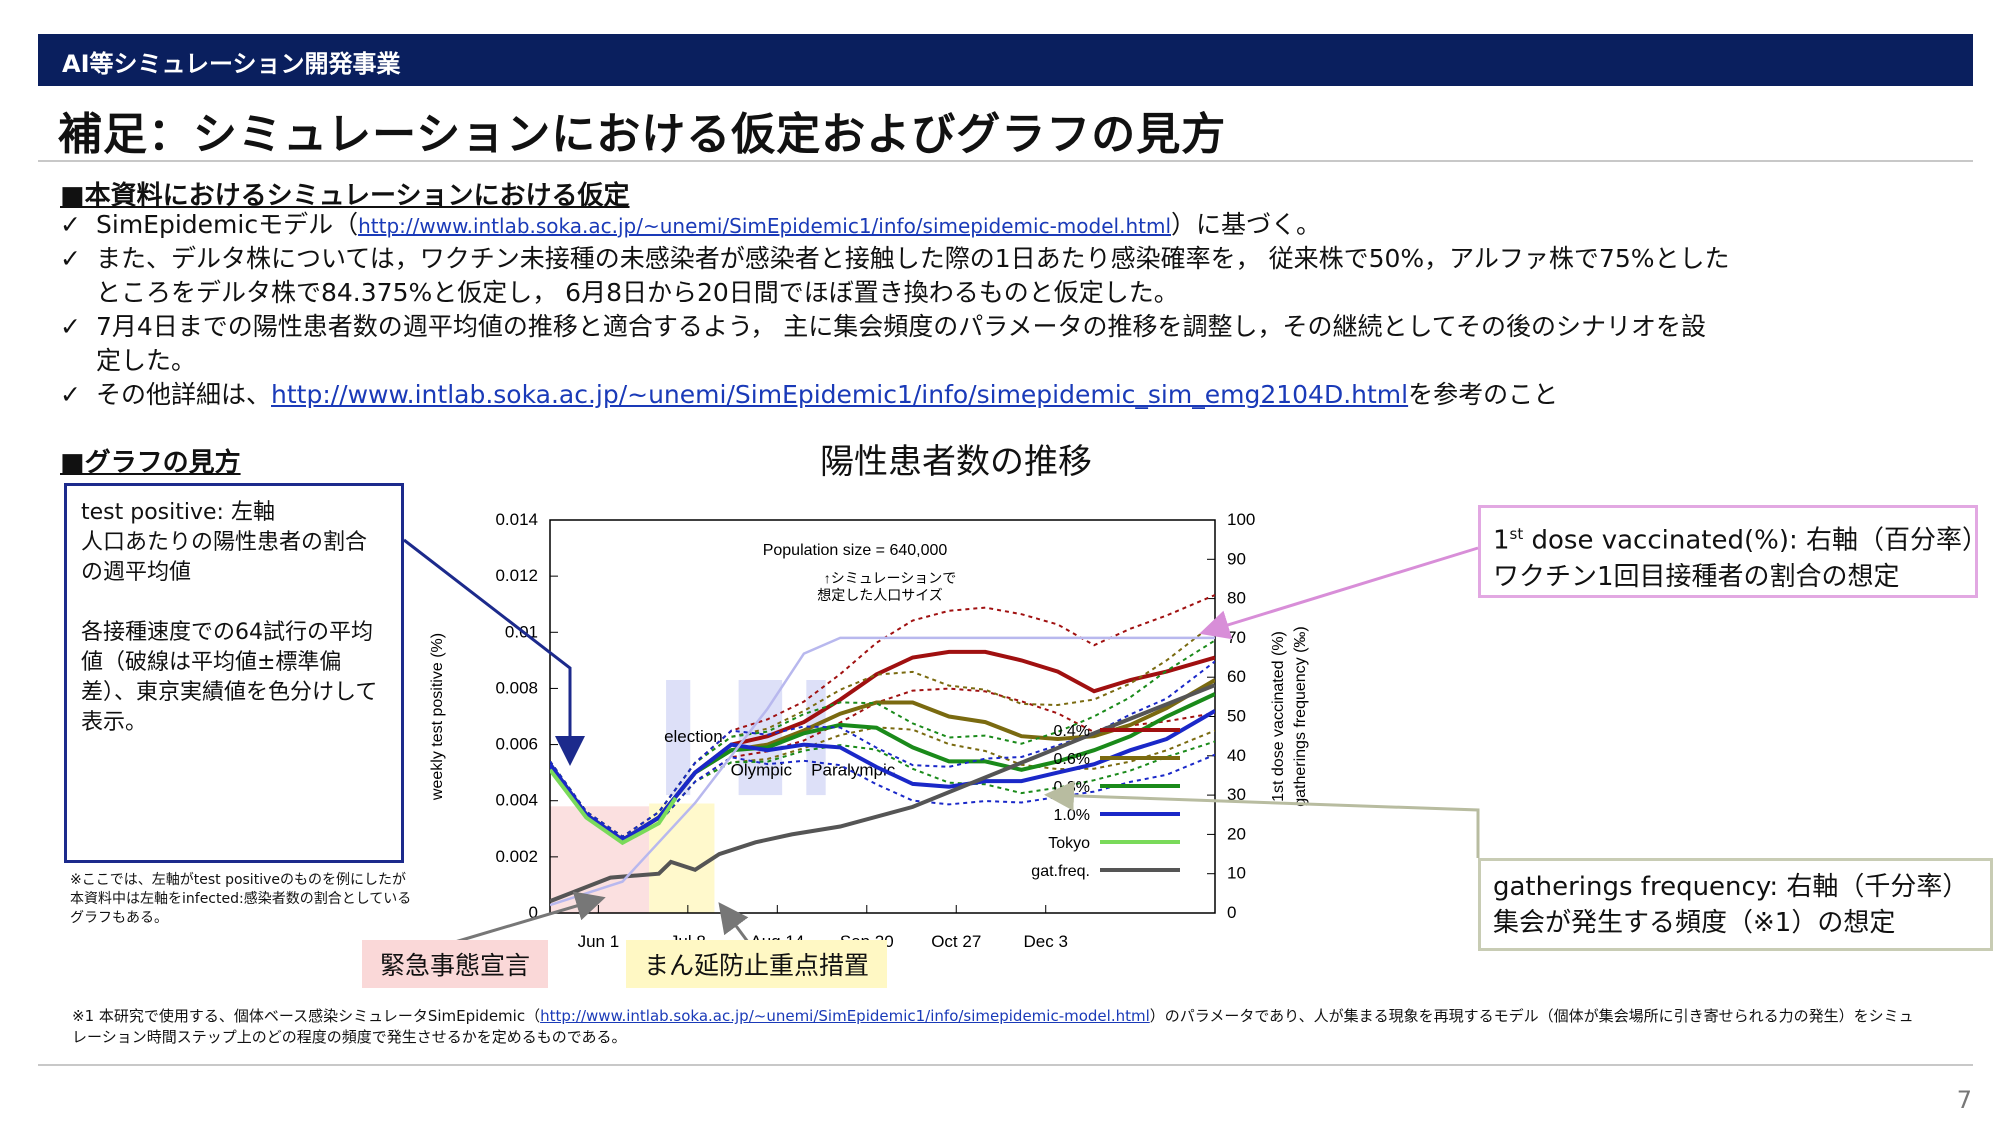  I want to click on guide-line-1: test positive: 左軸, so click(178, 512).